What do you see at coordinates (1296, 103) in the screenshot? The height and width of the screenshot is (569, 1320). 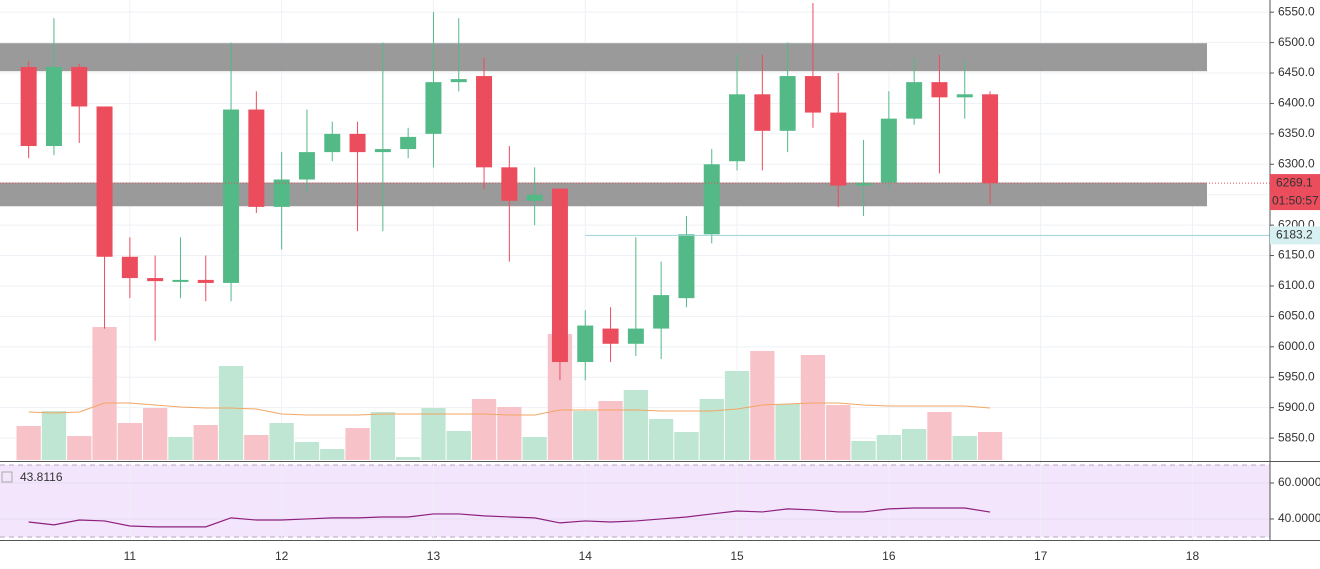 I see `y-tick-label: 6400.0` at bounding box center [1296, 103].